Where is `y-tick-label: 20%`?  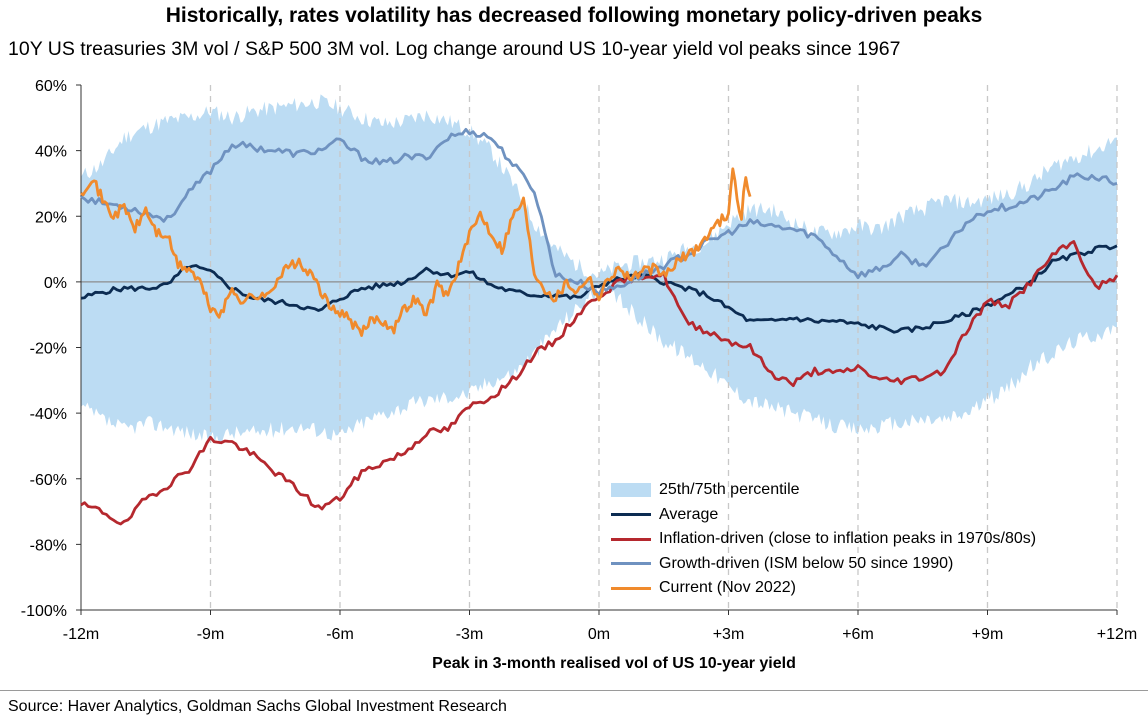
y-tick-label: 20% is located at coordinates (51, 217).